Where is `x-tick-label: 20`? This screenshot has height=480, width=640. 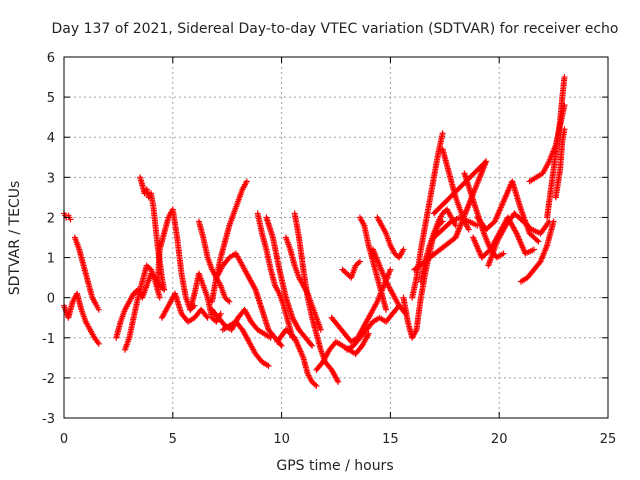 x-tick-label: 20 is located at coordinates (499, 439).